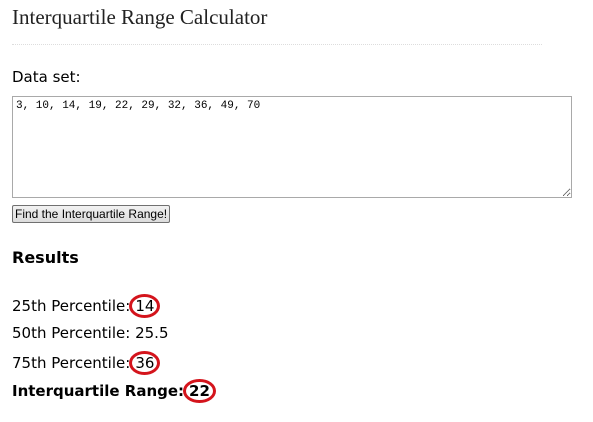 Image resolution: width=593 pixels, height=422 pixels. Describe the element at coordinates (145, 306) in the screenshot. I see `result-value: 14` at that location.